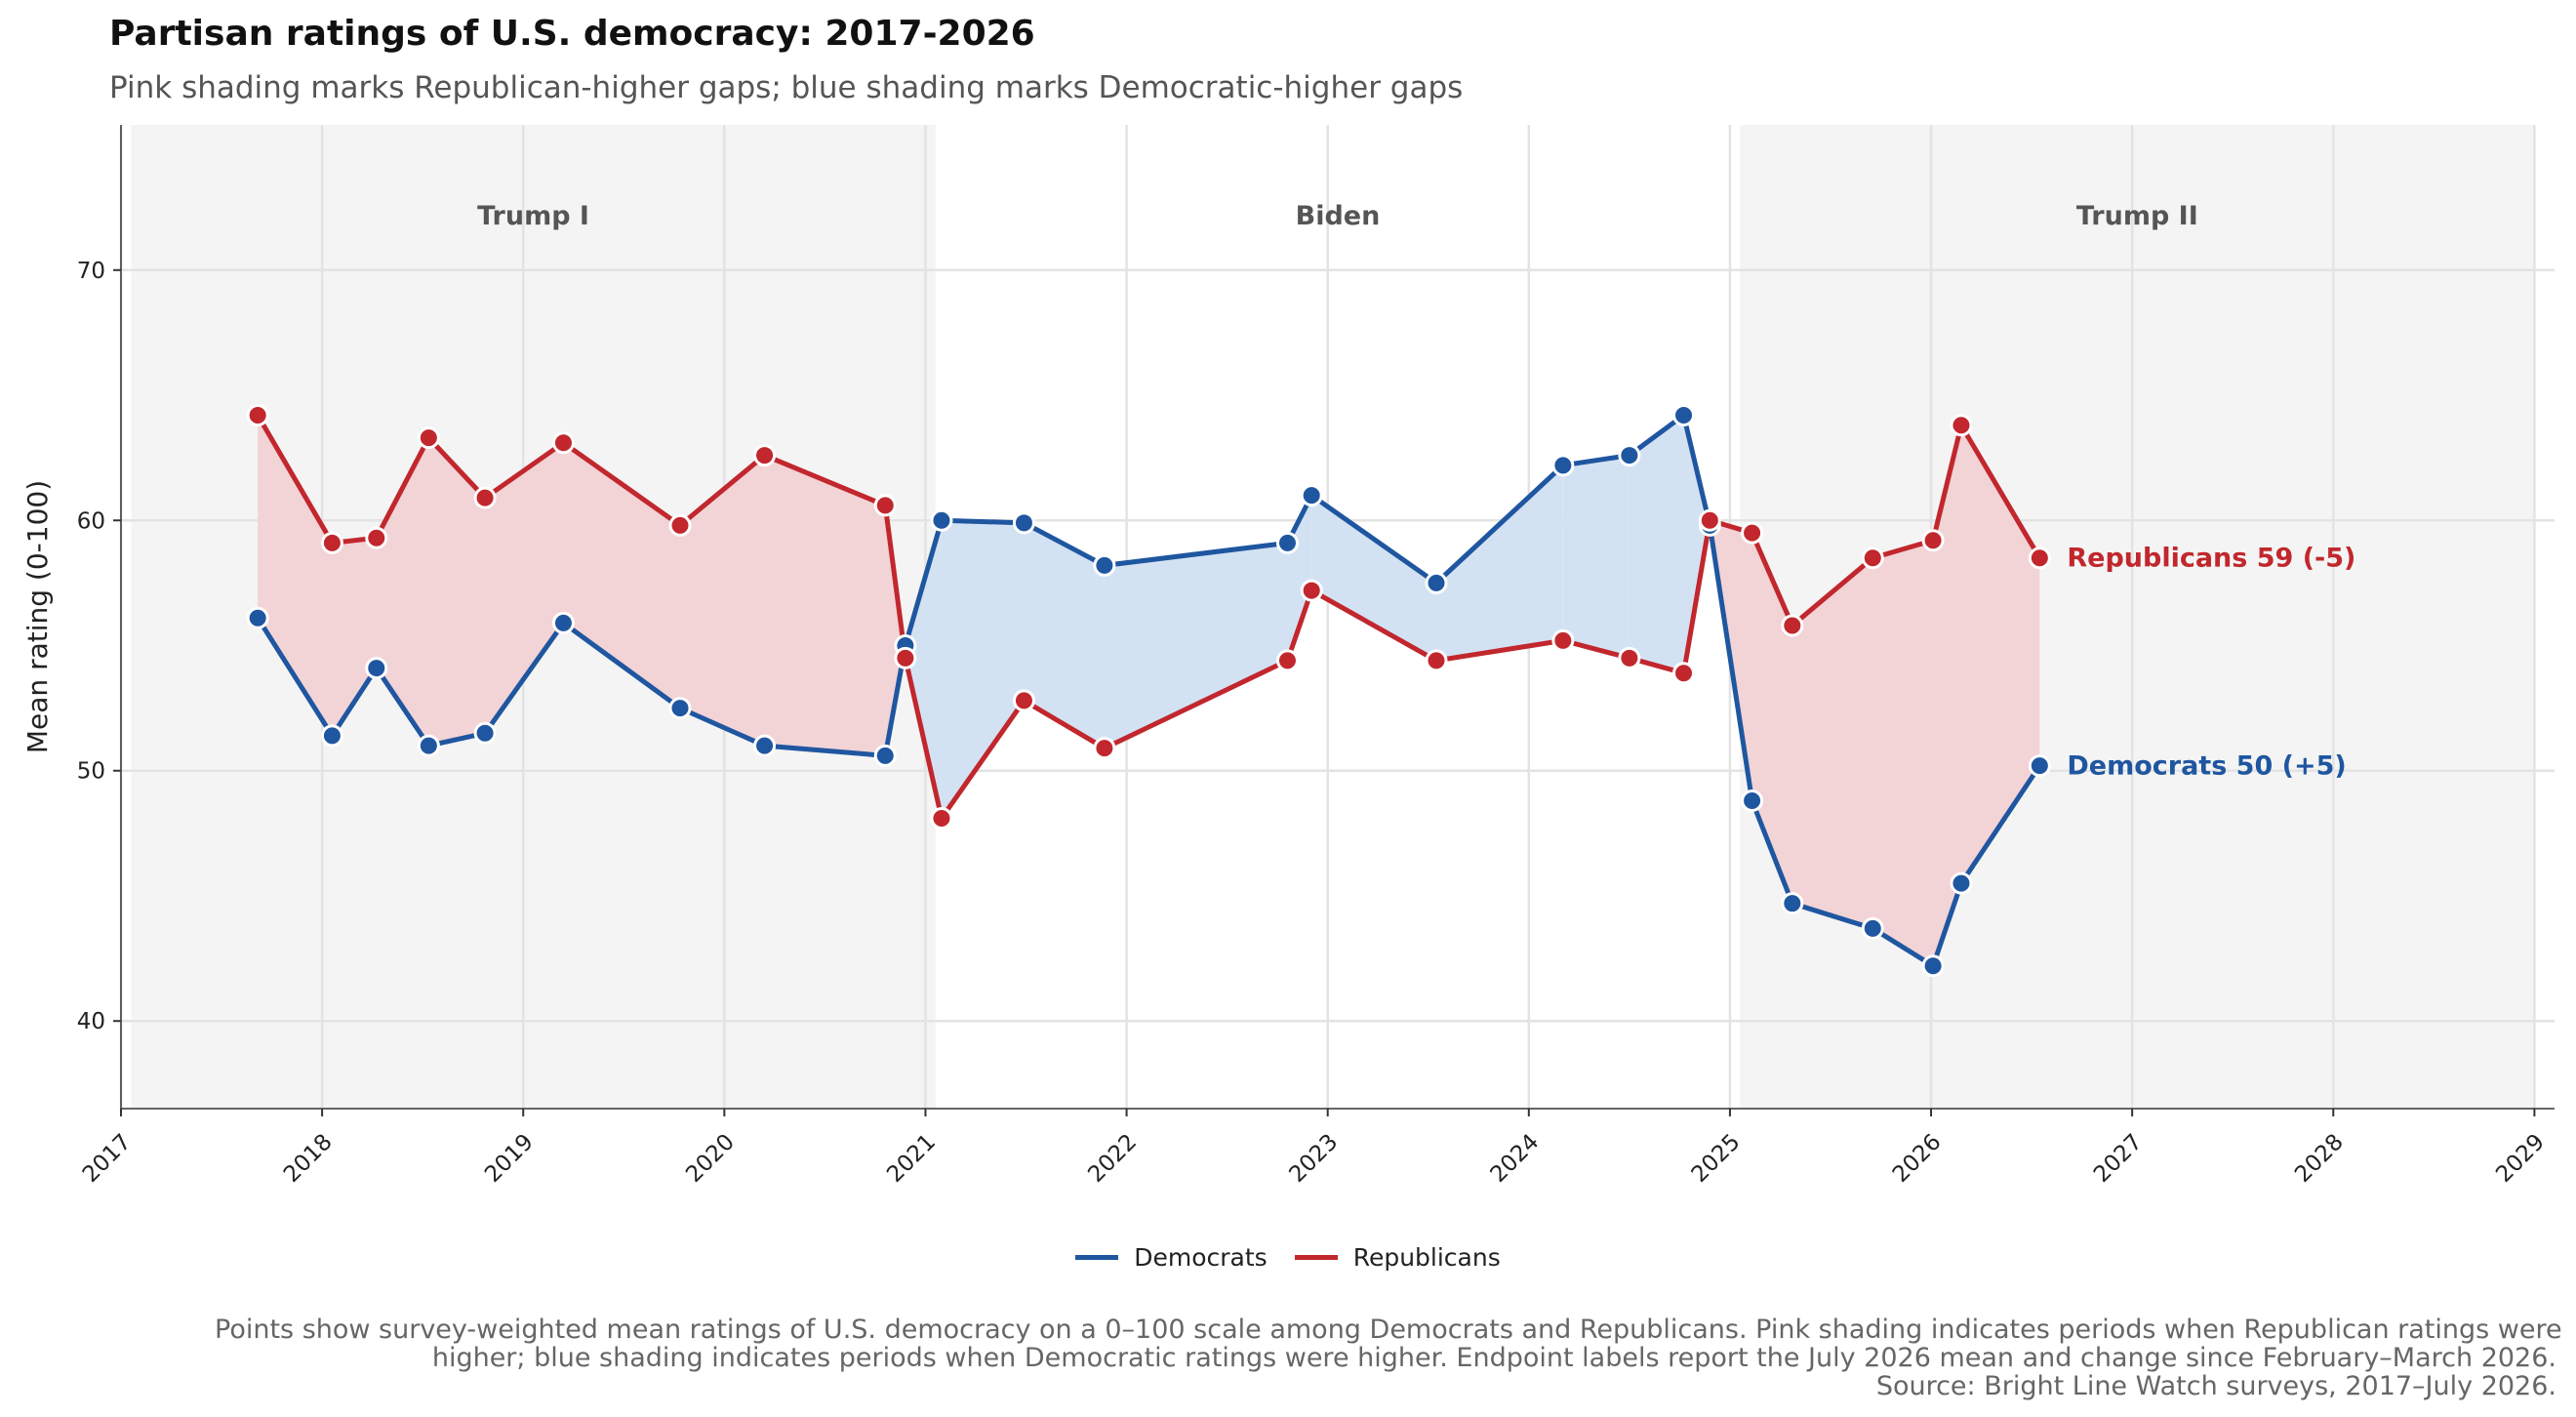 The width and height of the screenshot is (2576, 1417). I want to click on legend: Democrats Republicans, so click(1288, 1257).